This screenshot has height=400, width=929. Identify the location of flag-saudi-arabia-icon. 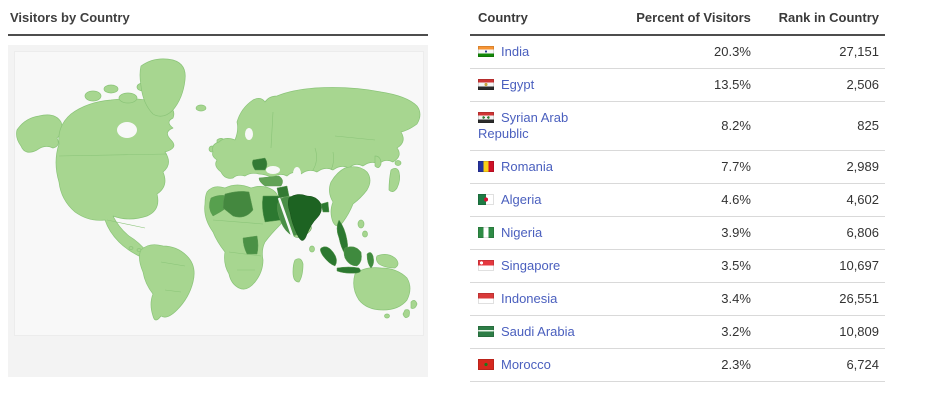
(486, 331).